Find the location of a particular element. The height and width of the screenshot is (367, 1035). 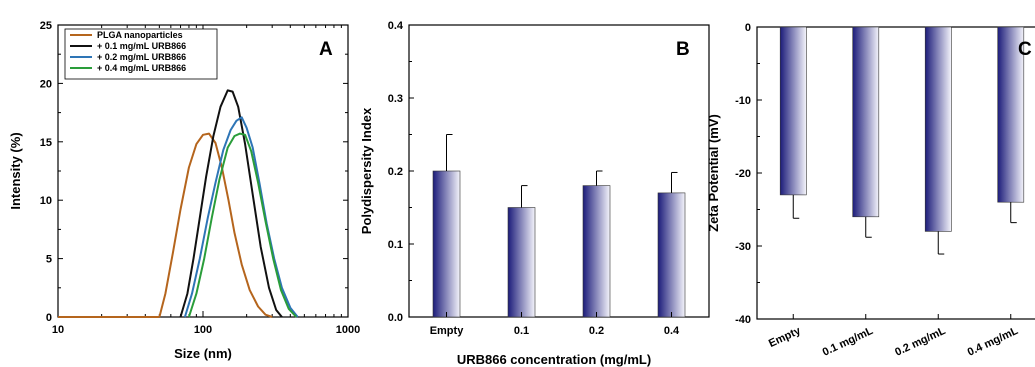

panel-b-y-axis-title: Polydispersity Index is located at coordinates (366, 170).